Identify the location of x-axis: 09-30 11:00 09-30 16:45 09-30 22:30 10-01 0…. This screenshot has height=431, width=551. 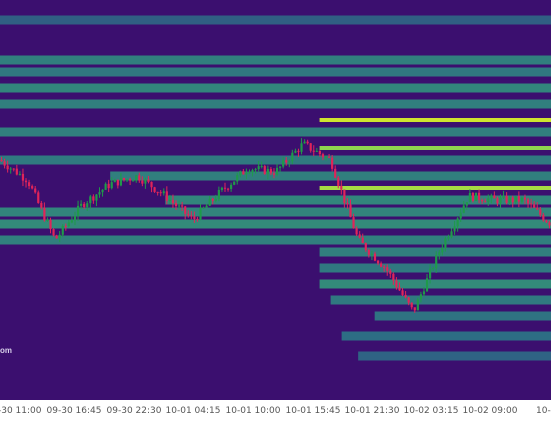
(275, 411).